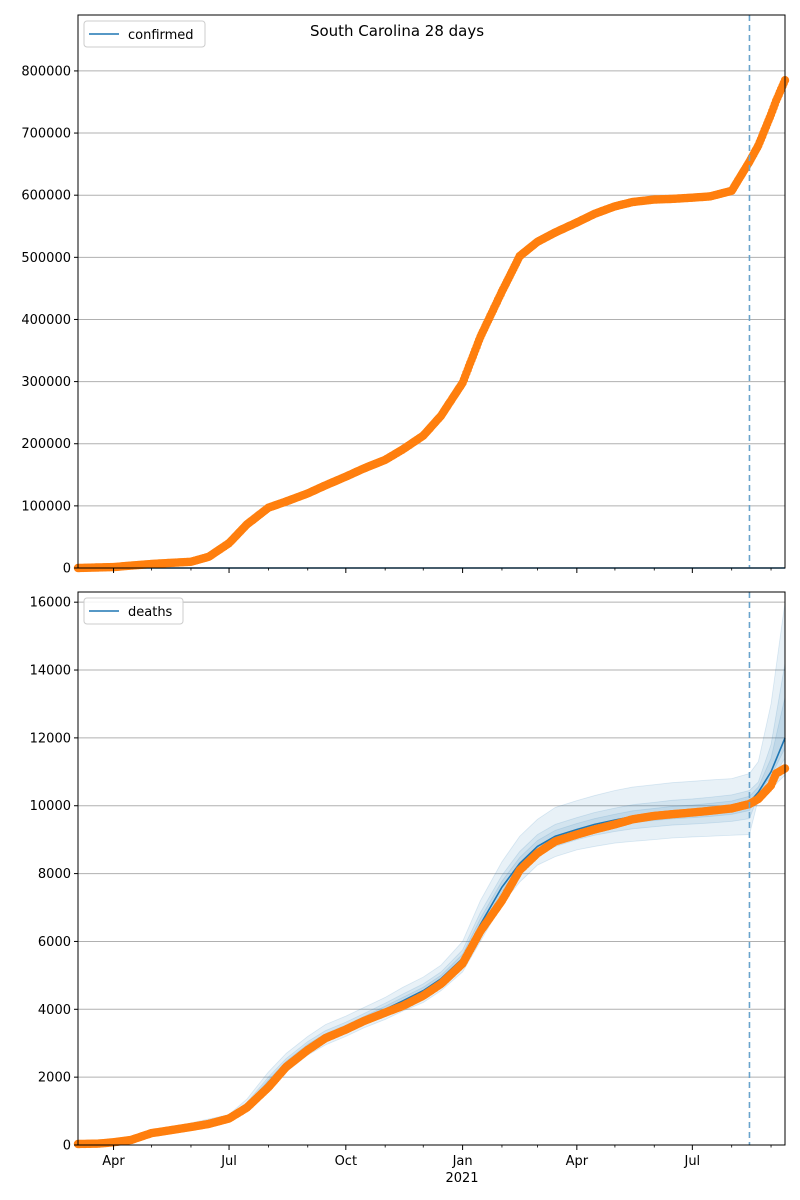 The height and width of the screenshot is (1200, 800). What do you see at coordinates (54, 1078) in the screenshot?
I see `y-tick-label: 2000` at bounding box center [54, 1078].